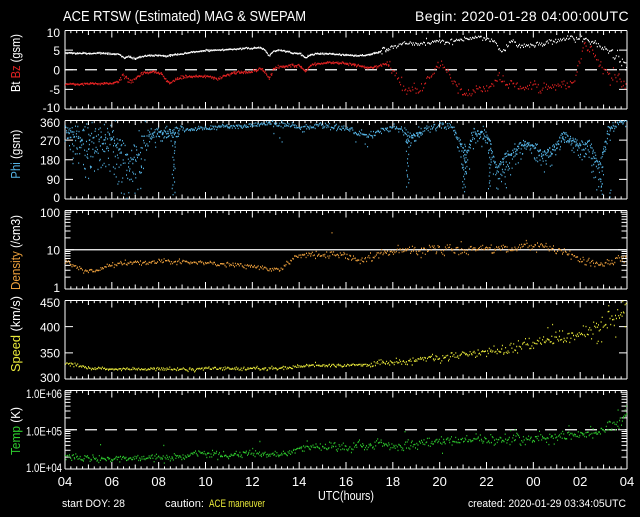 Image resolution: width=640 pixels, height=517 pixels. I want to click on svg-text: Temp (K), so click(15, 431).